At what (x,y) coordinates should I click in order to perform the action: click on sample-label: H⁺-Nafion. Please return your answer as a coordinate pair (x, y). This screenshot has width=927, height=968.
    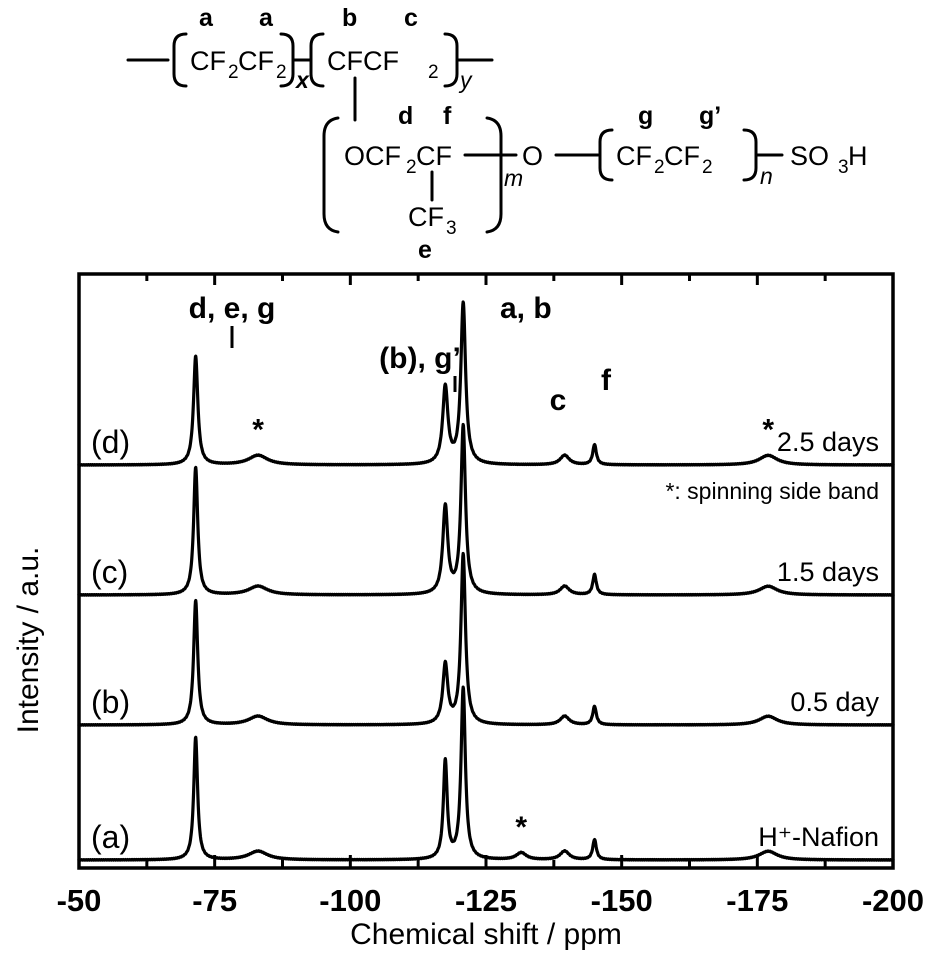
    Looking at the image, I should click on (818, 837).